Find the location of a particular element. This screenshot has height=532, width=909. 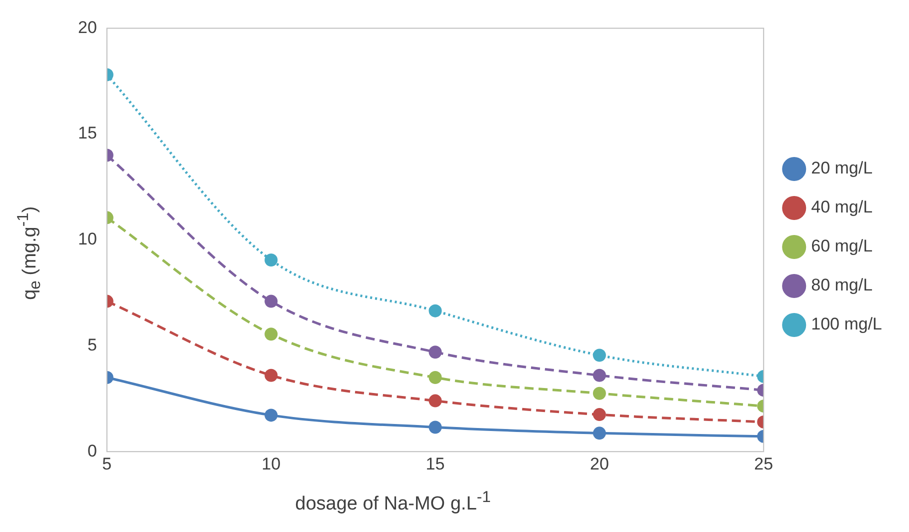

x-tick-label: 20 is located at coordinates (599, 464).